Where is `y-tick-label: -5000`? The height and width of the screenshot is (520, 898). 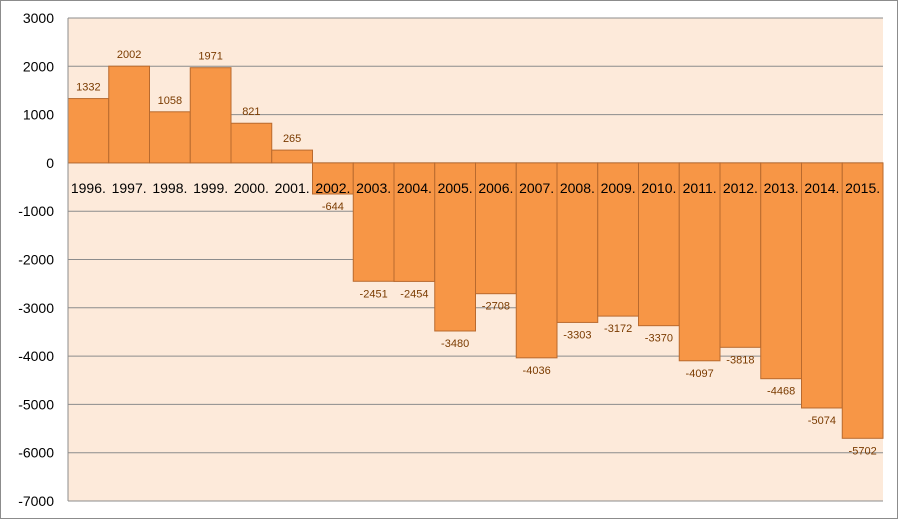 y-tick-label: -5000 is located at coordinates (36, 404).